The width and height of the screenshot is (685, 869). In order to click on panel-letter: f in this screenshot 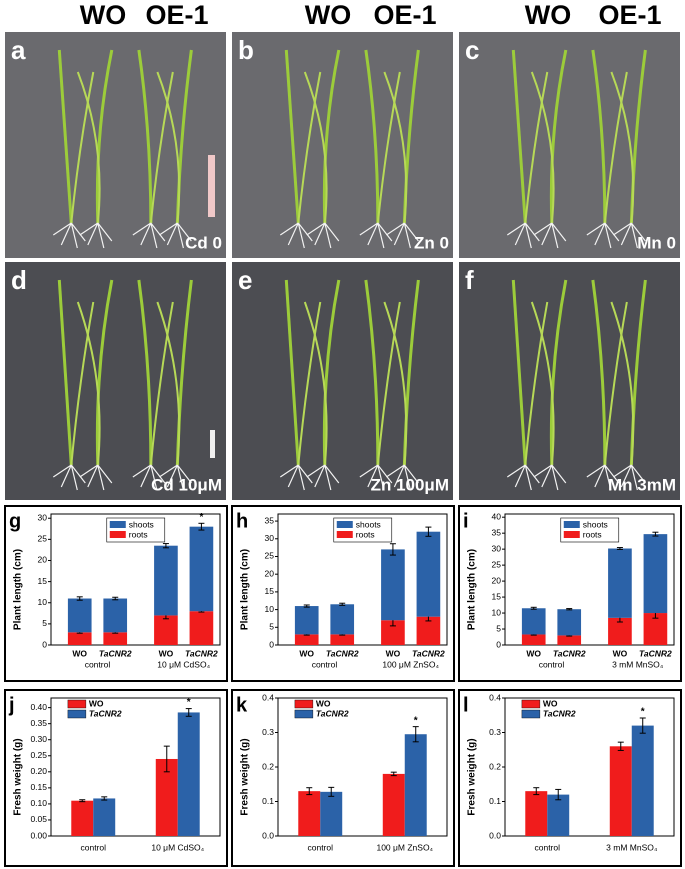, I will do `click(469, 280)`.